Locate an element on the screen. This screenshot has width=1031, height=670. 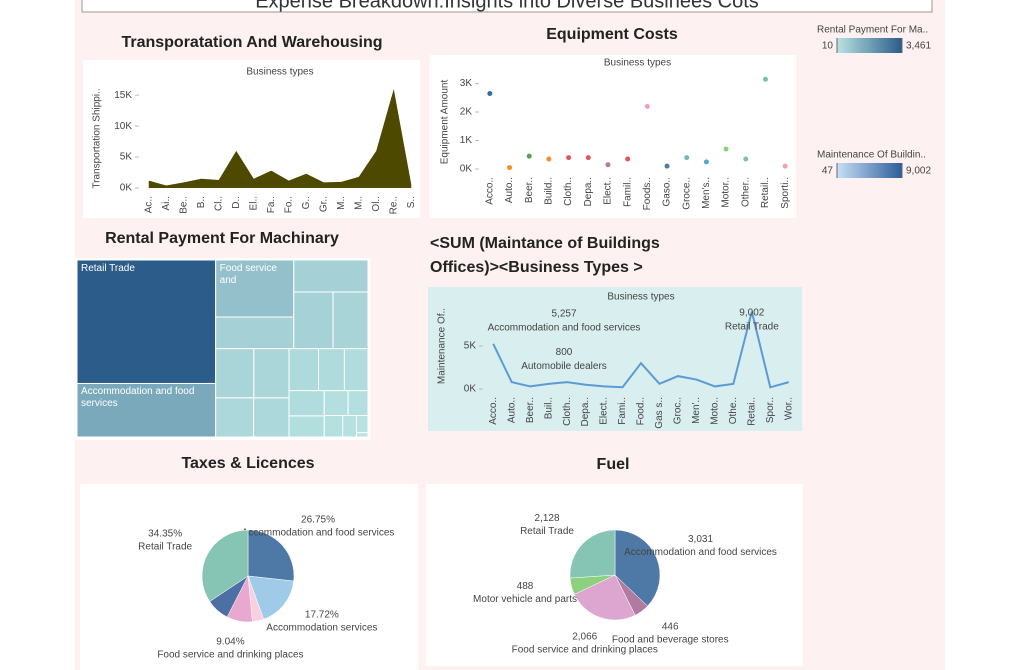
x-tick-label: Spor.. is located at coordinates (770, 410).